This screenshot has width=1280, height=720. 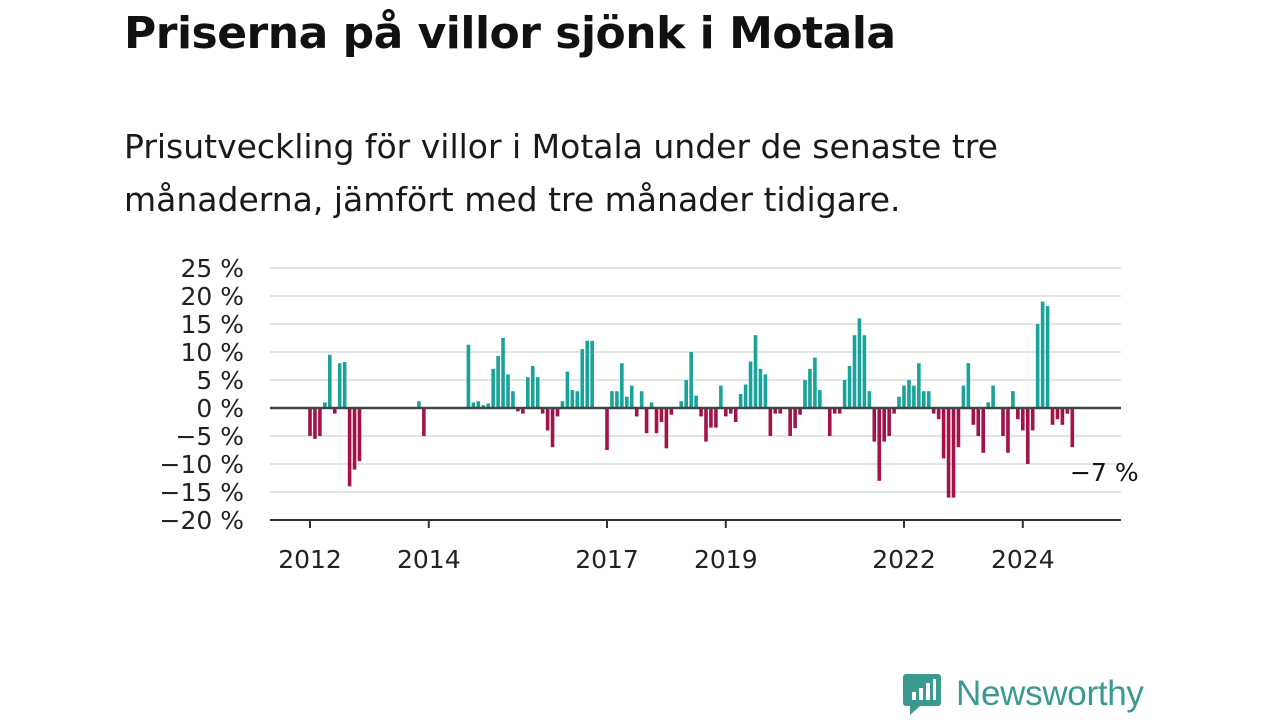 What do you see at coordinates (1023, 559) in the screenshot?
I see `x-tick-label: 2024` at bounding box center [1023, 559].